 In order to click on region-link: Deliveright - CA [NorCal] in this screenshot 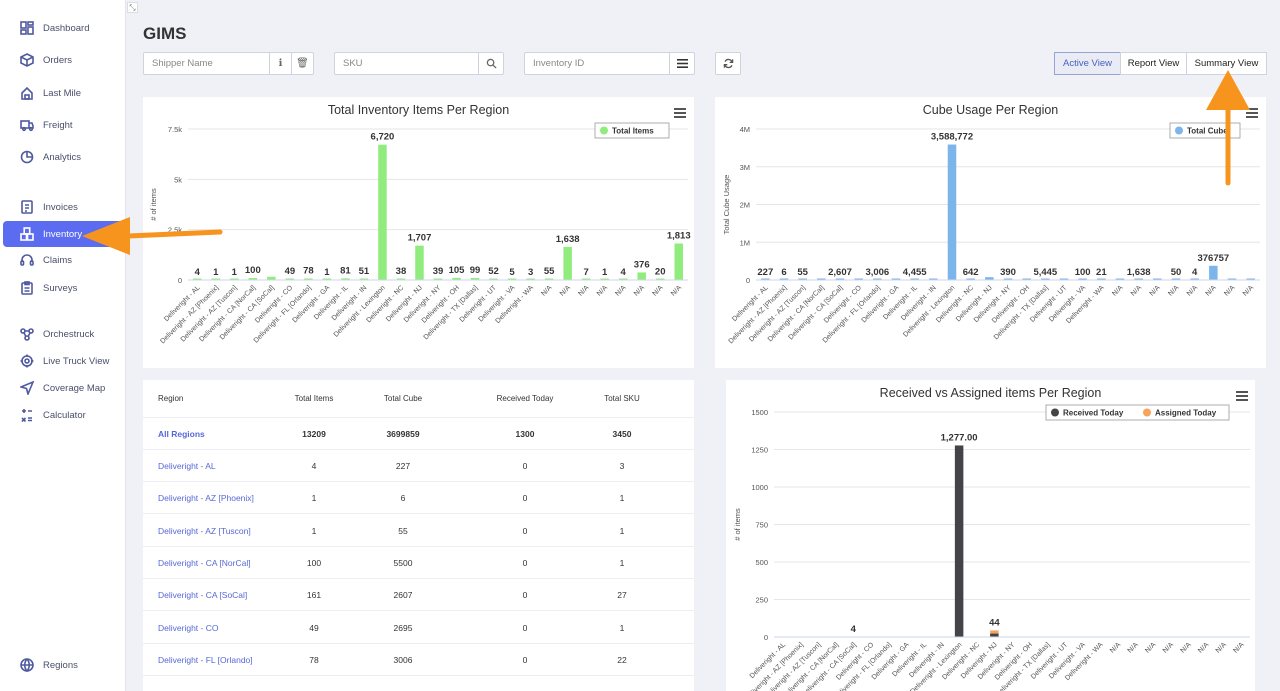, I will do `click(204, 562)`.